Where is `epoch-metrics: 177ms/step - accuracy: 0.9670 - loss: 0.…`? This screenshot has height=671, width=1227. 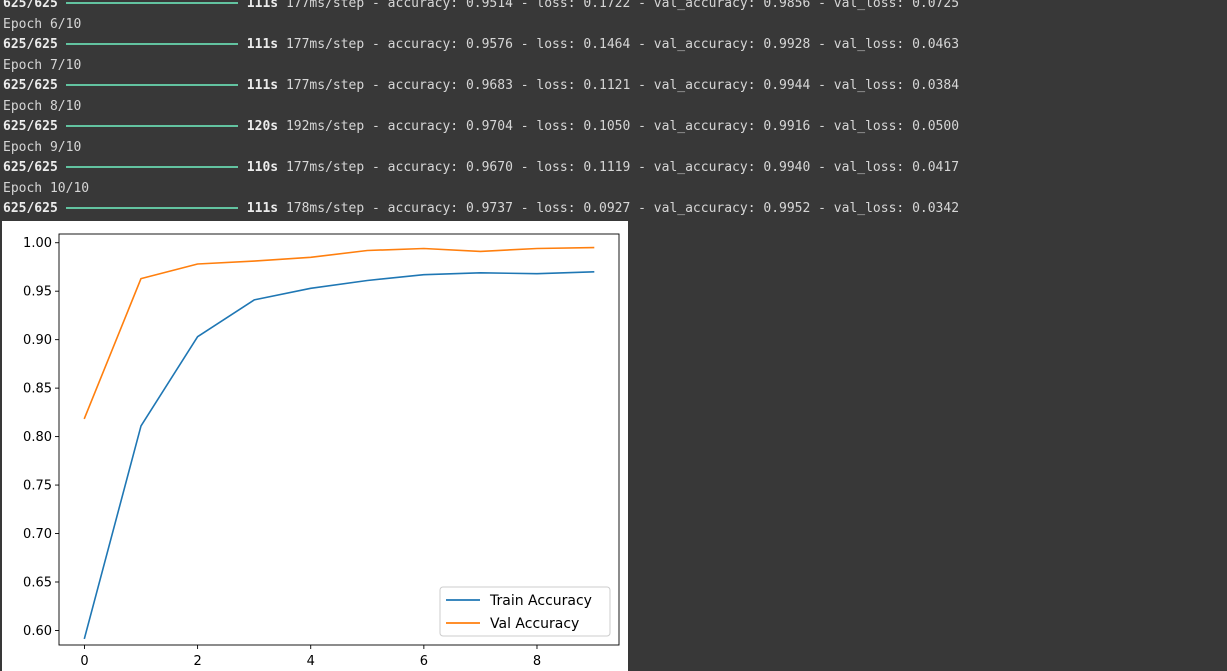 epoch-metrics: 177ms/step - accuracy: 0.9670 - loss: 0.… is located at coordinates (622, 167).